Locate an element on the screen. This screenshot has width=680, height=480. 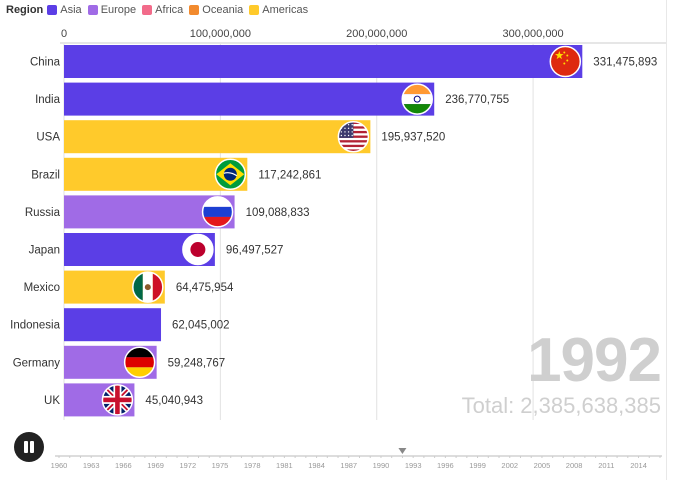
value-label: 236,770,755 is located at coordinates (477, 100).